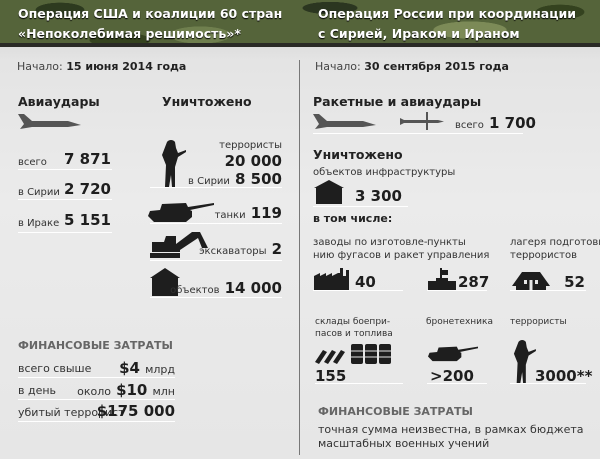 The image size is (600, 459). What do you see at coordinates (299, 257) in the screenshot?
I see `column-divider` at bounding box center [299, 257].